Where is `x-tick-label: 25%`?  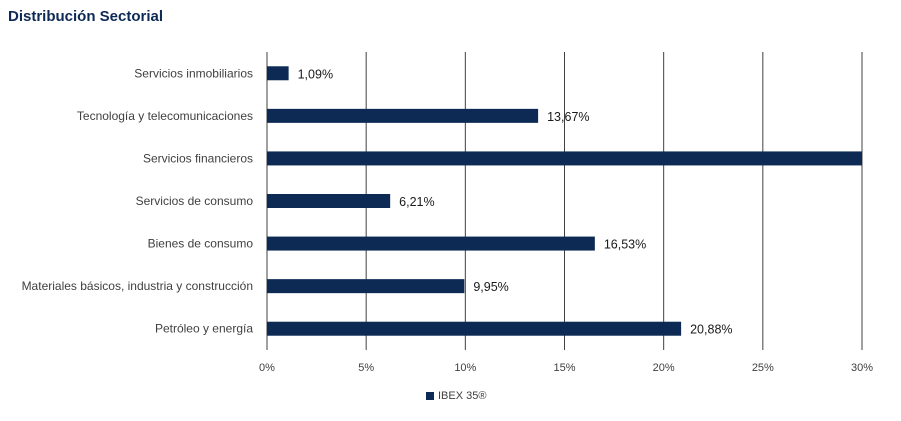
x-tick-label: 25% is located at coordinates (763, 368).